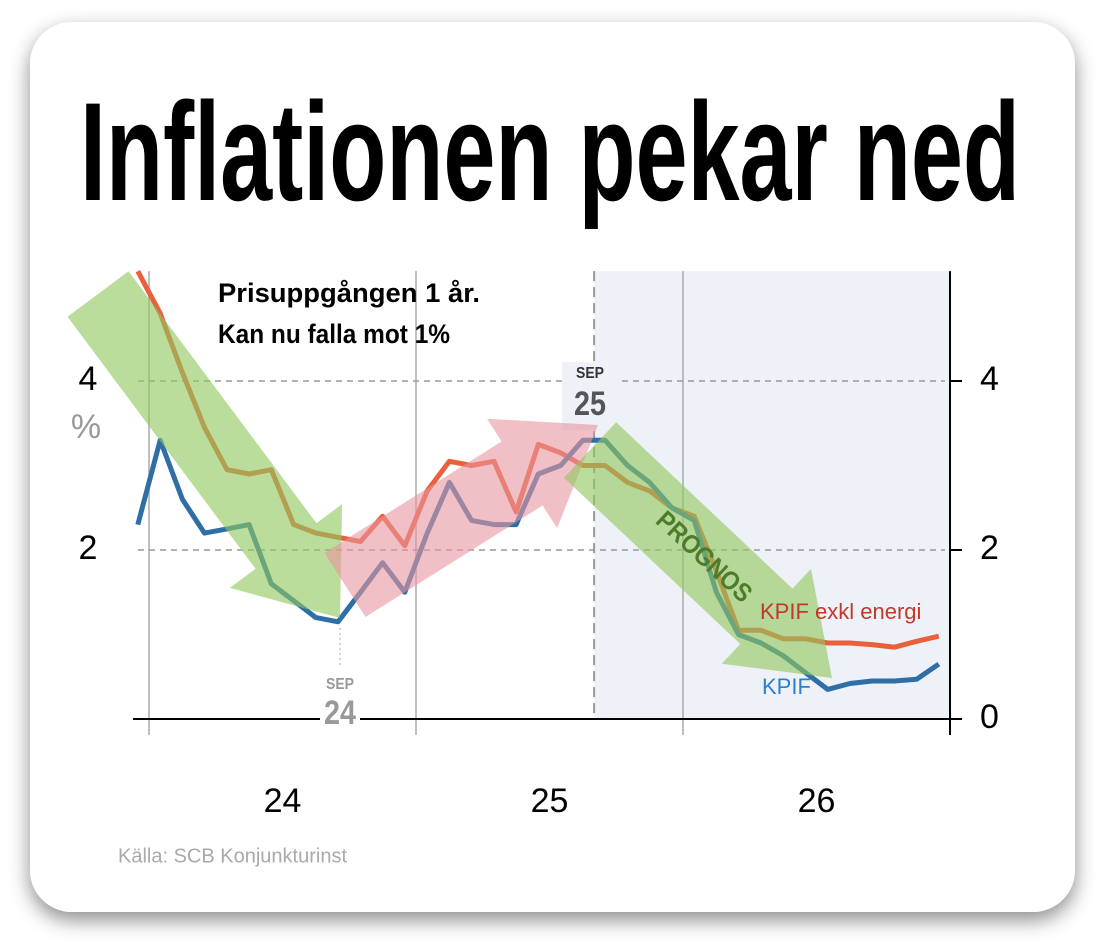 Image resolution: width=1106 pixels, height=948 pixels. I want to click on left-y-tick-label: 2, so click(88, 548).